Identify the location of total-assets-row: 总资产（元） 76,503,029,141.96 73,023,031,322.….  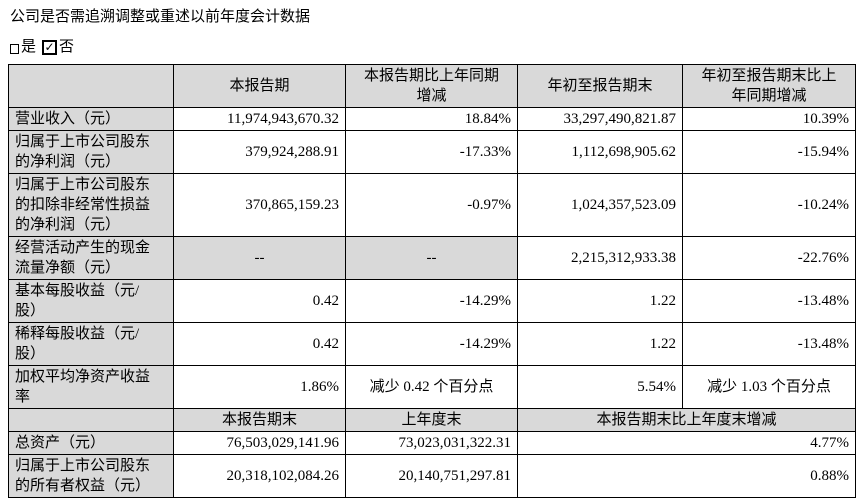
(432, 443).